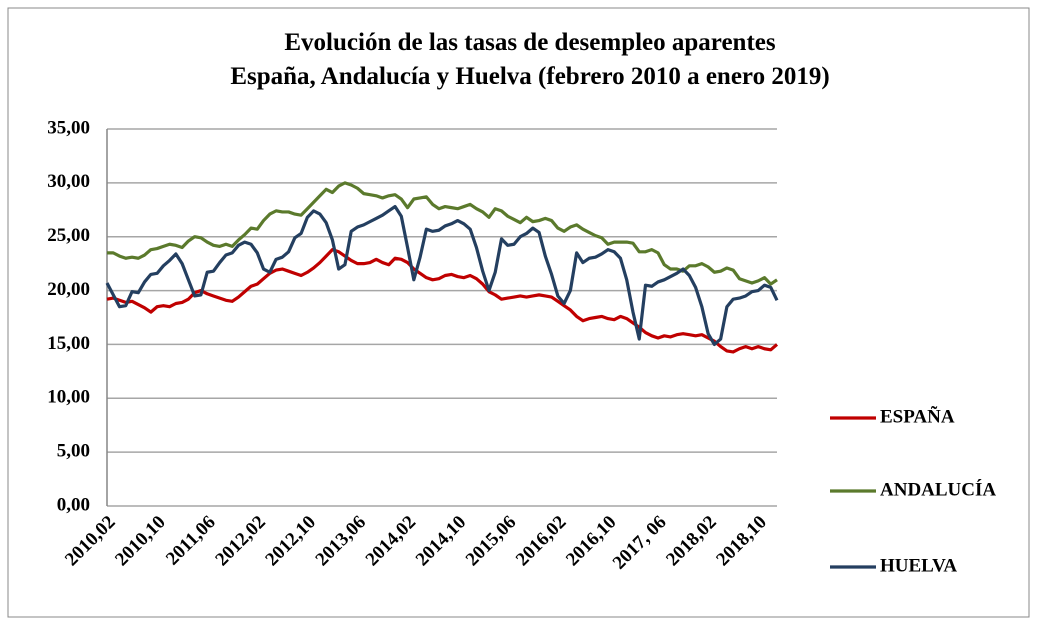 This screenshot has width=1037, height=619. I want to click on y-tick-label: 0,00, so click(73, 504).